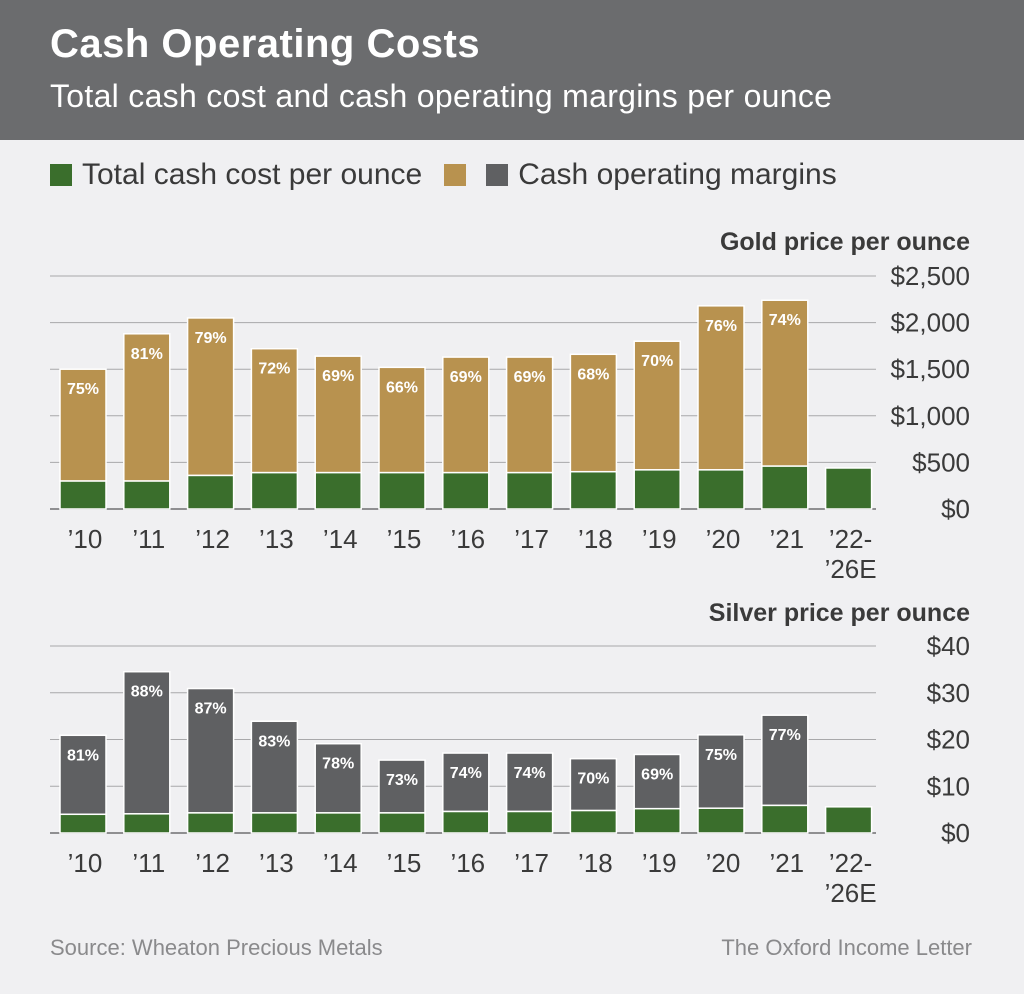 This screenshot has height=994, width=1024. I want to click on gold-category-label-line: ’14, so click(340, 539).